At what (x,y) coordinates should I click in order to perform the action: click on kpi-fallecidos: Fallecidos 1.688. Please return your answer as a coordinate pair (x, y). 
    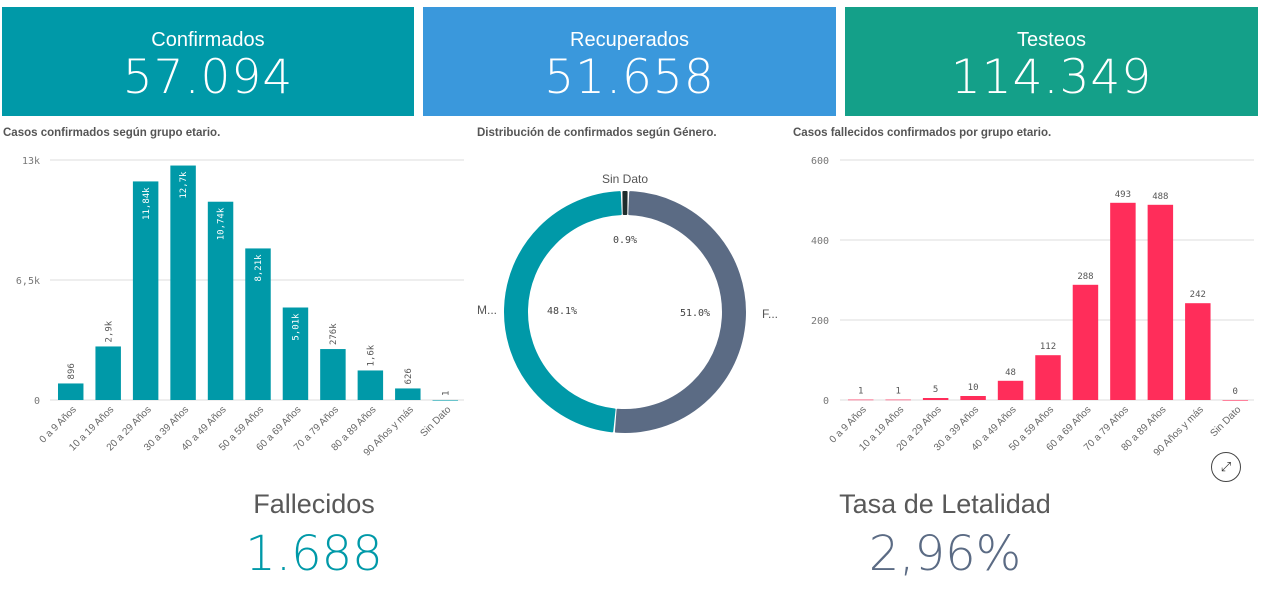
    Looking at the image, I should click on (314, 535).